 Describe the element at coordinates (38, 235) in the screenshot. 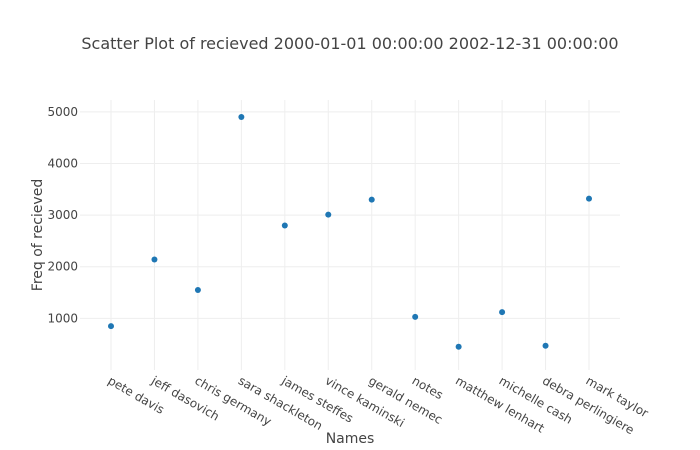

I see `y-axis-title: Freq of recieved` at that location.